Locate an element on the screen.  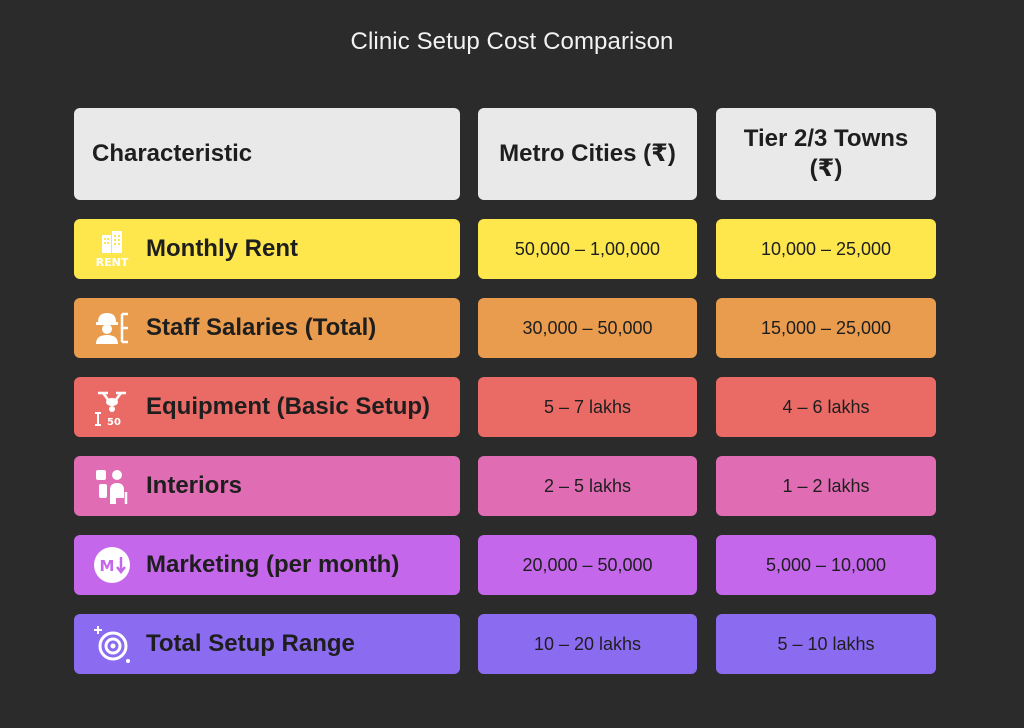
staff-worker-icon is located at coordinates (112, 328).